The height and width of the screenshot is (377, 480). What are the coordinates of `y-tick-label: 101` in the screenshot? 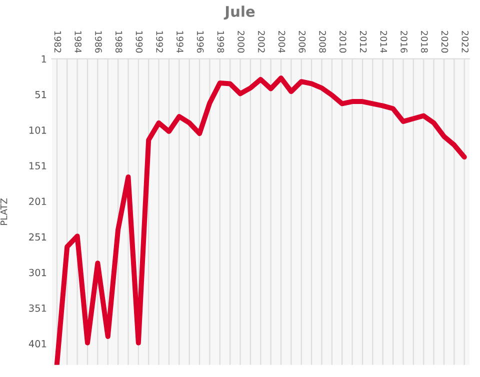 It's located at (37, 130).